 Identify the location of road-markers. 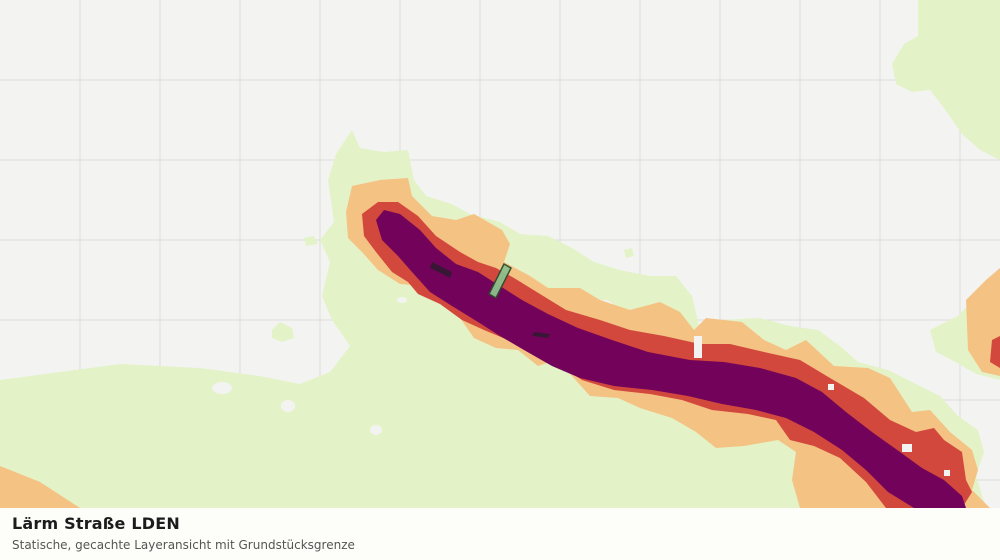
(490, 300).